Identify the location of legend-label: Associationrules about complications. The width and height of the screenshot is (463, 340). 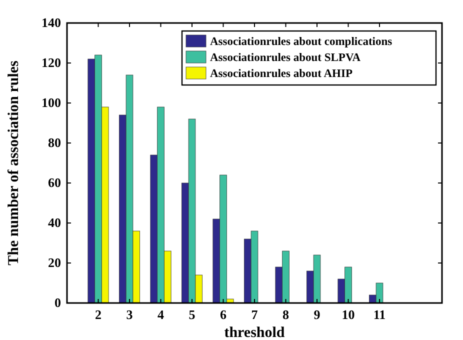
(301, 42).